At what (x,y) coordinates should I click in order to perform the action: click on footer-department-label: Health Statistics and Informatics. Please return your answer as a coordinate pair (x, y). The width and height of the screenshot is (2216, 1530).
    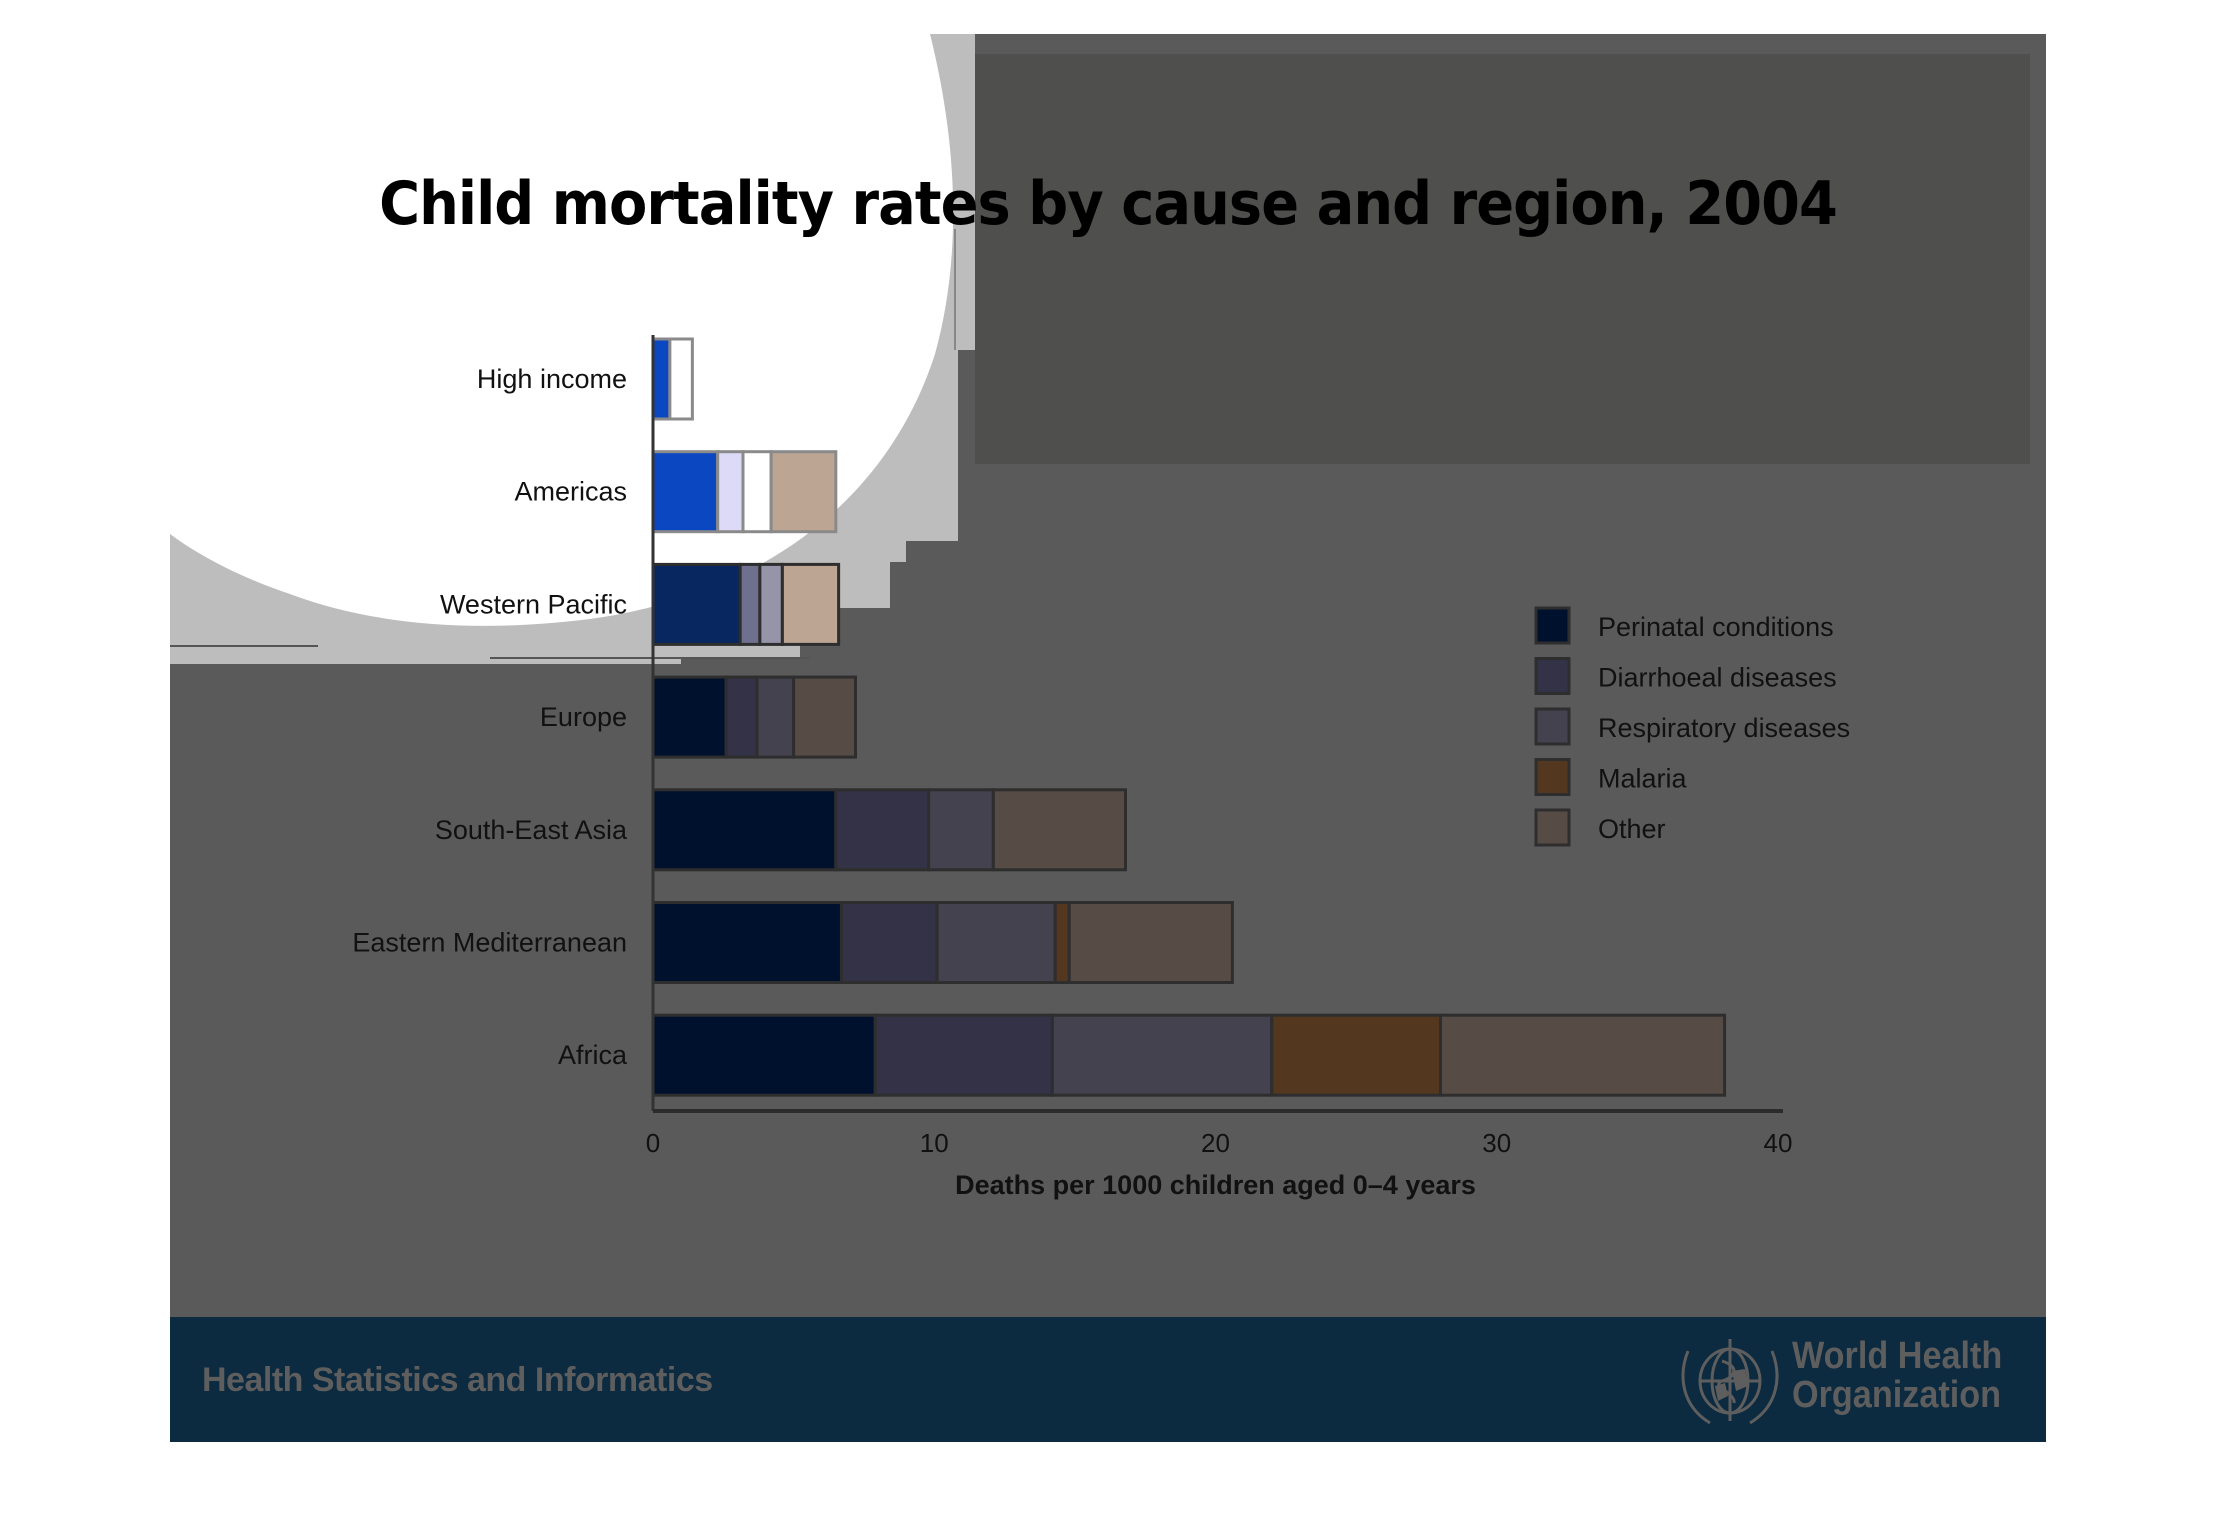
    Looking at the image, I should click on (457, 1380).